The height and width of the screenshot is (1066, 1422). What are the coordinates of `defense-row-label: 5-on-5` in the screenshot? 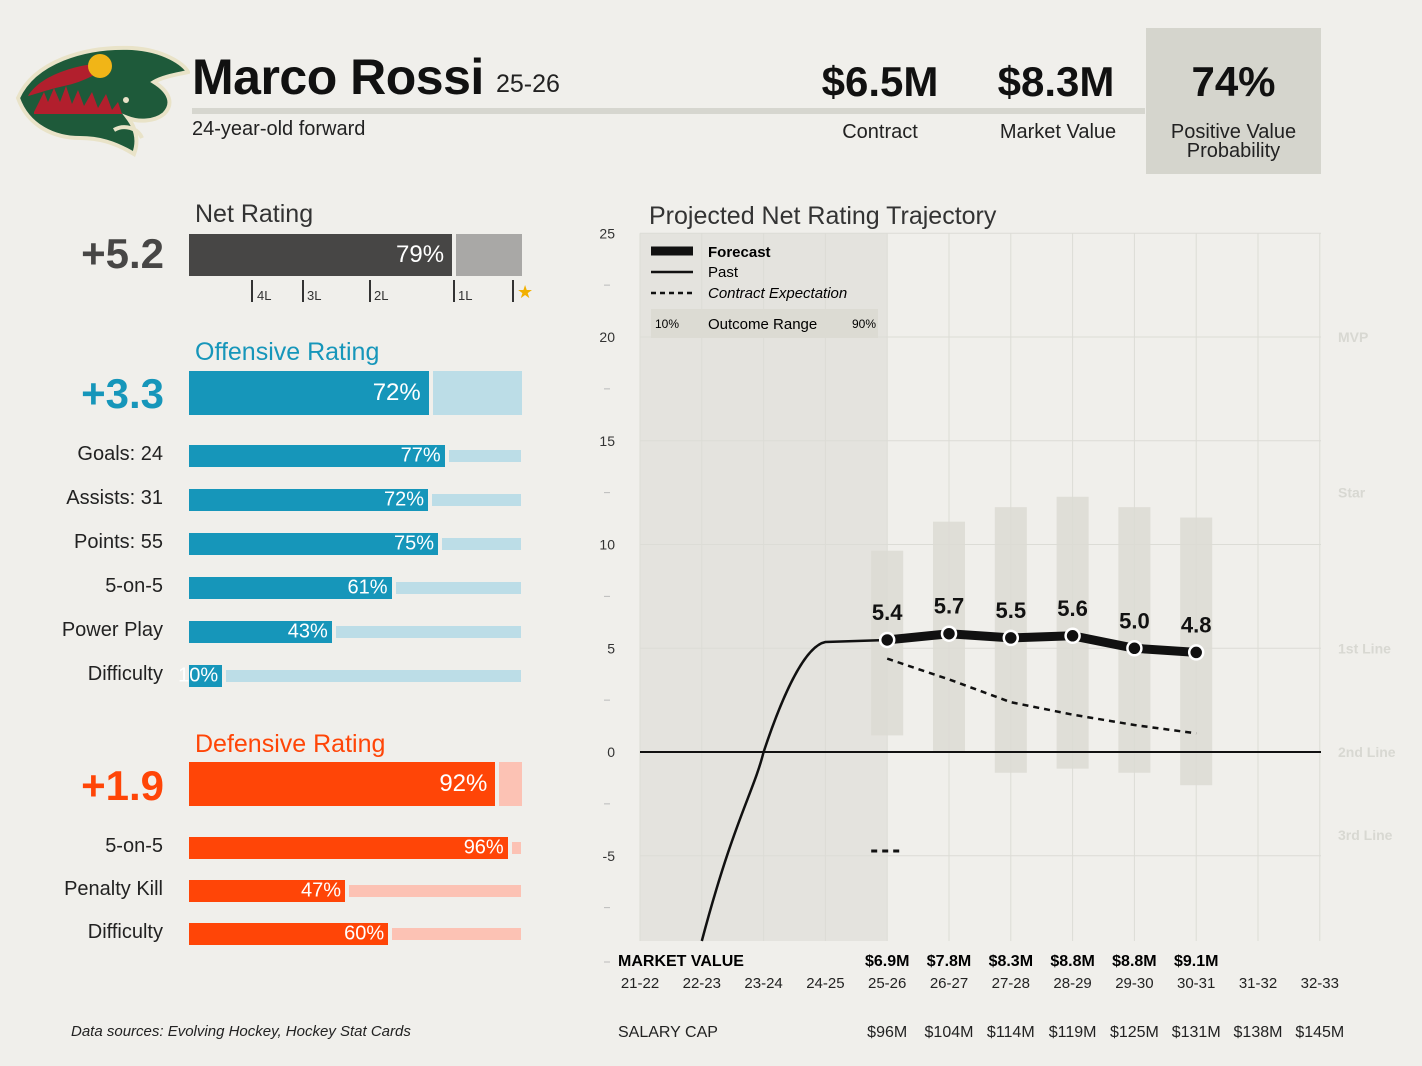 It's located at (134, 846).